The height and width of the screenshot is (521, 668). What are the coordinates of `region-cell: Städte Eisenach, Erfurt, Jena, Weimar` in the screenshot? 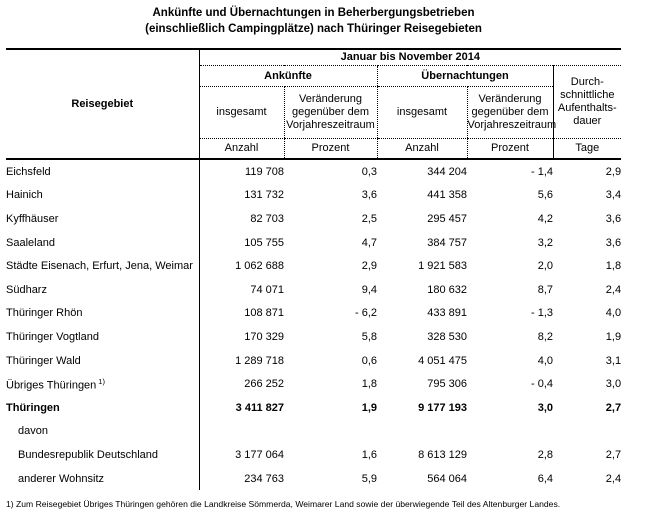 It's located at (103, 266).